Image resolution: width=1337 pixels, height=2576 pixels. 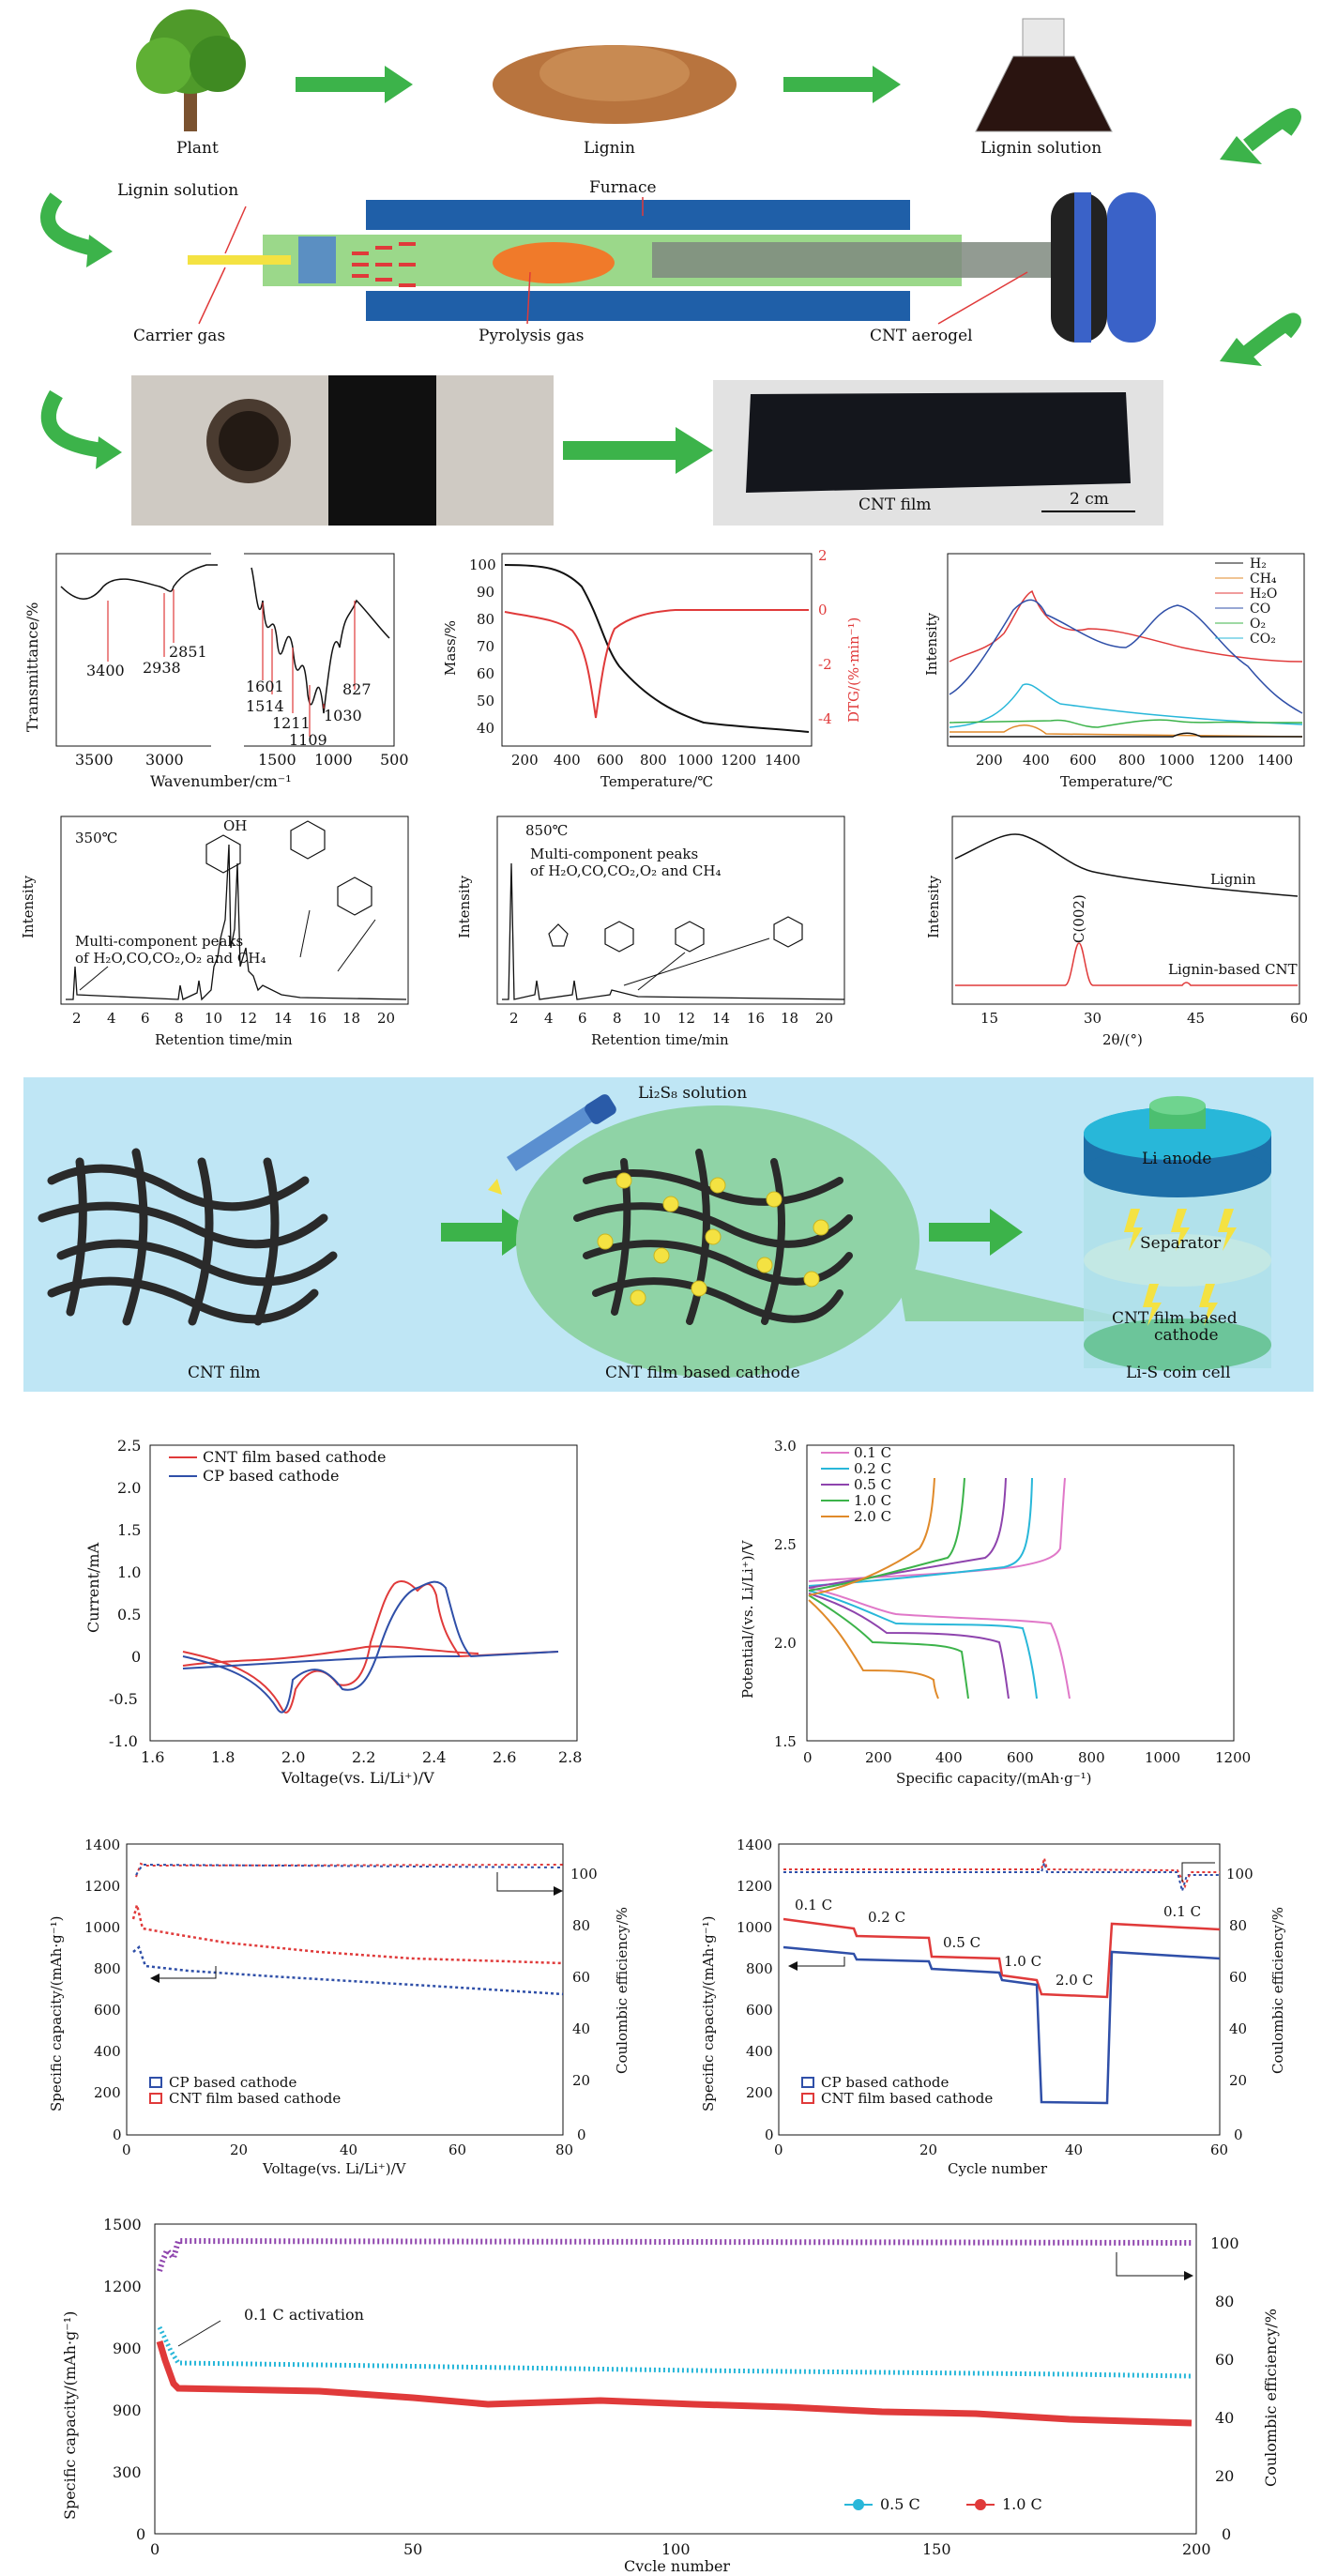 I want to click on label-lignin-solution-inlet: Lignin solution, so click(x=178, y=190).